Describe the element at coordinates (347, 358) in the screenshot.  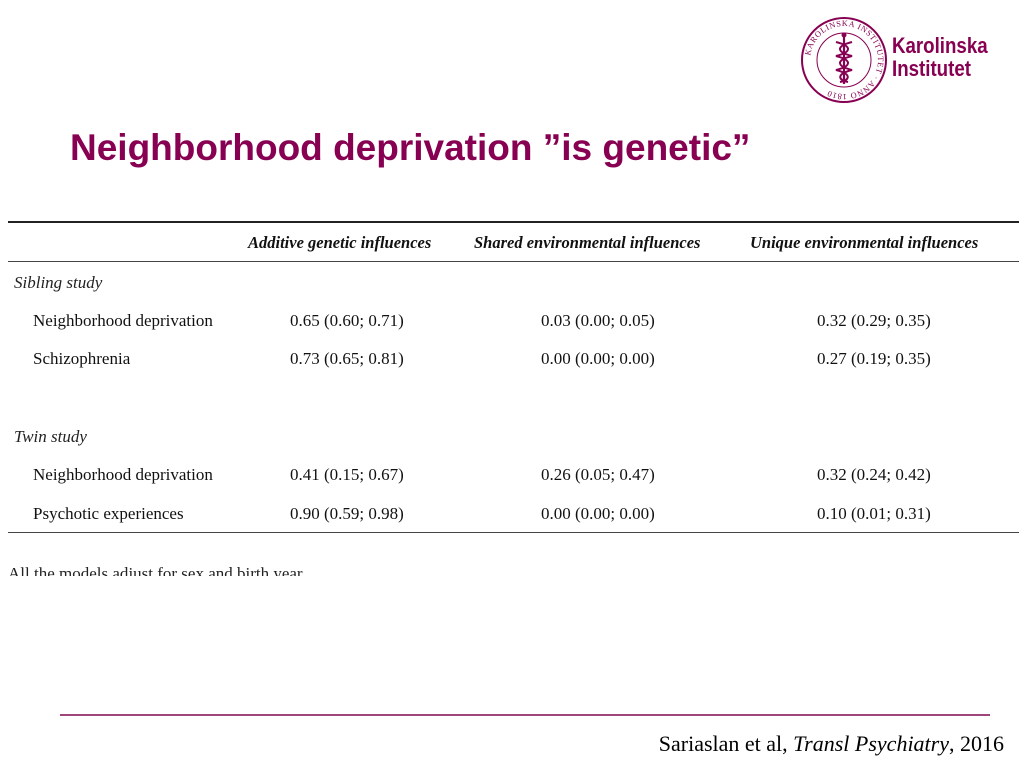
I see `cell-additive: 0.73 (0.65; 0.81)` at that location.